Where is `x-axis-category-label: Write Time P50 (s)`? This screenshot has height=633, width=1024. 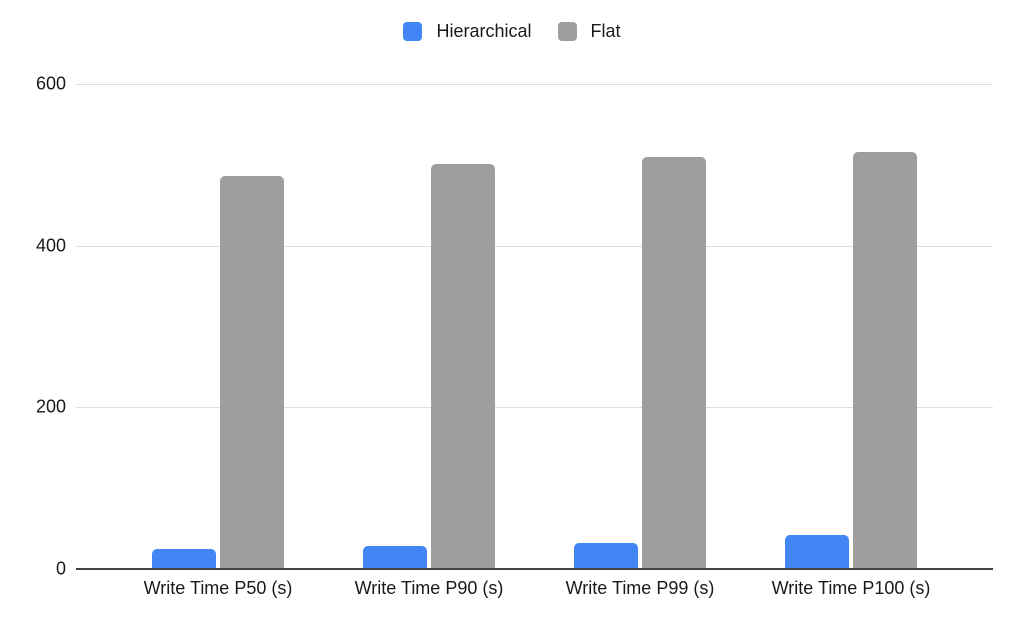
x-axis-category-label: Write Time P50 (s) is located at coordinates (218, 588).